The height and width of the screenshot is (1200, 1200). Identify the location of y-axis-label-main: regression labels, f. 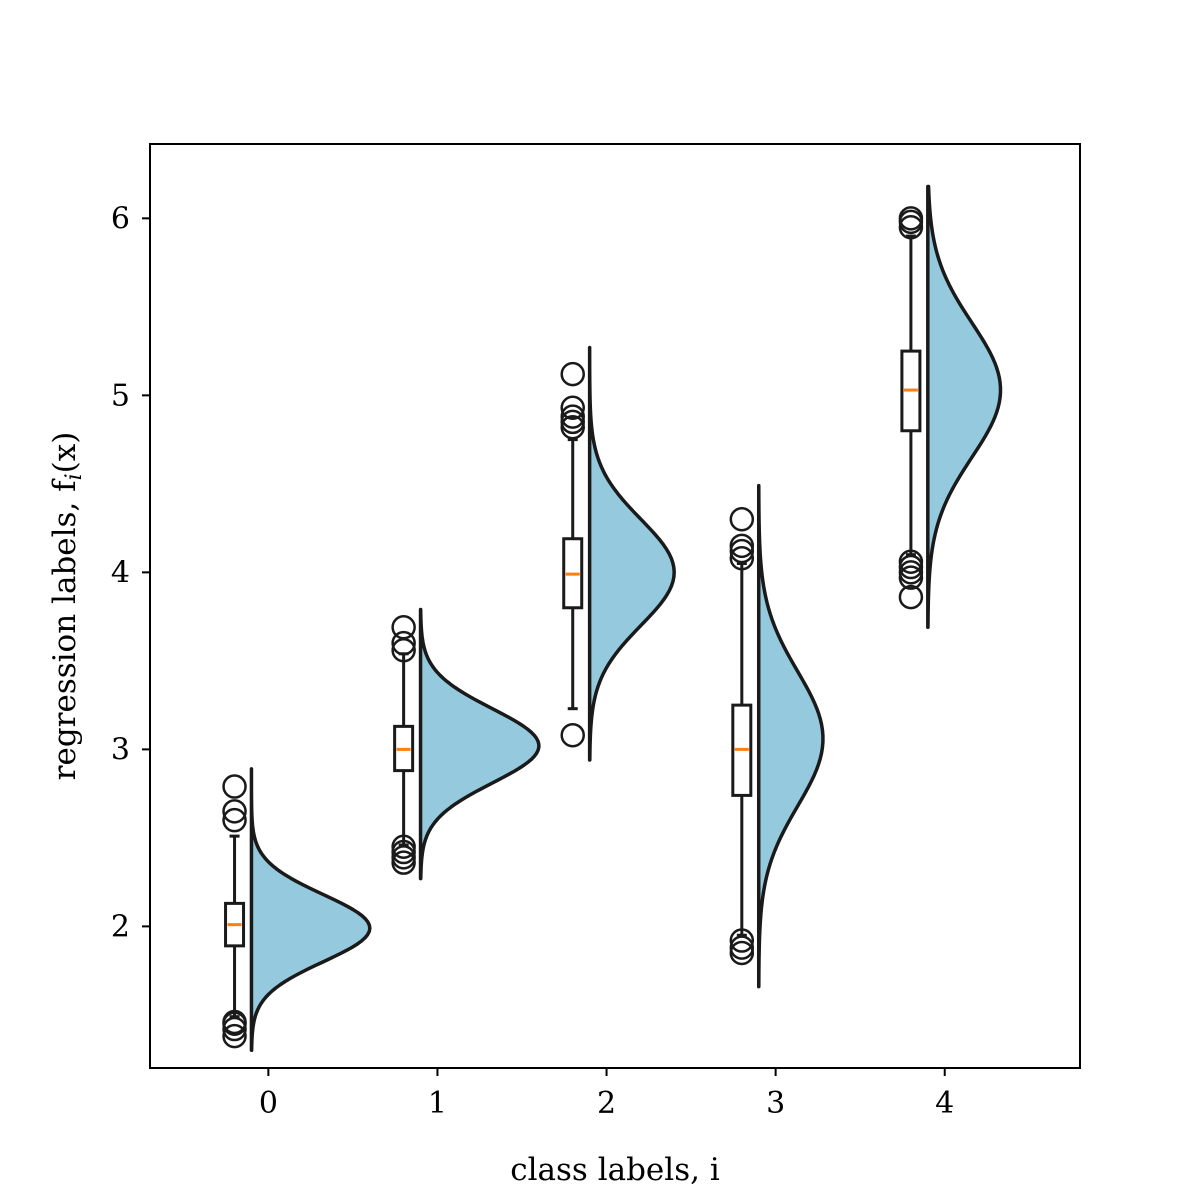
(65, 629).